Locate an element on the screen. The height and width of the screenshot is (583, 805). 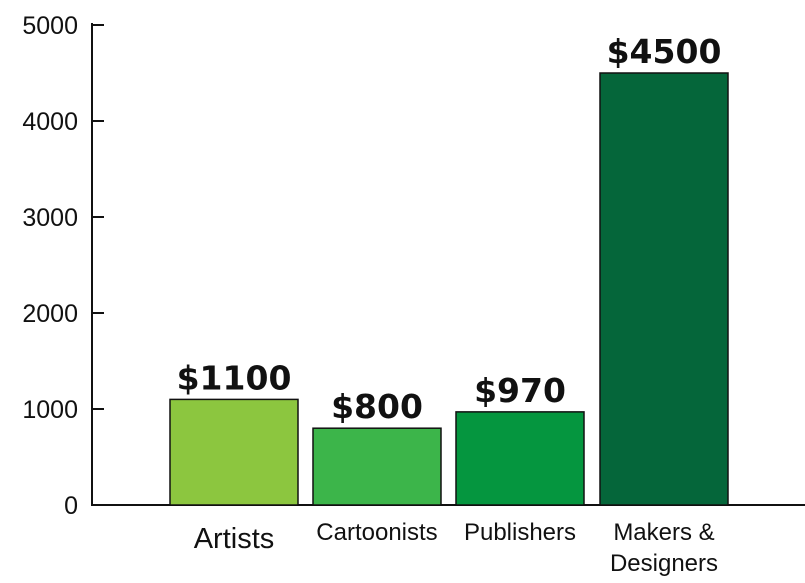
data-label: $1100 is located at coordinates (234, 377).